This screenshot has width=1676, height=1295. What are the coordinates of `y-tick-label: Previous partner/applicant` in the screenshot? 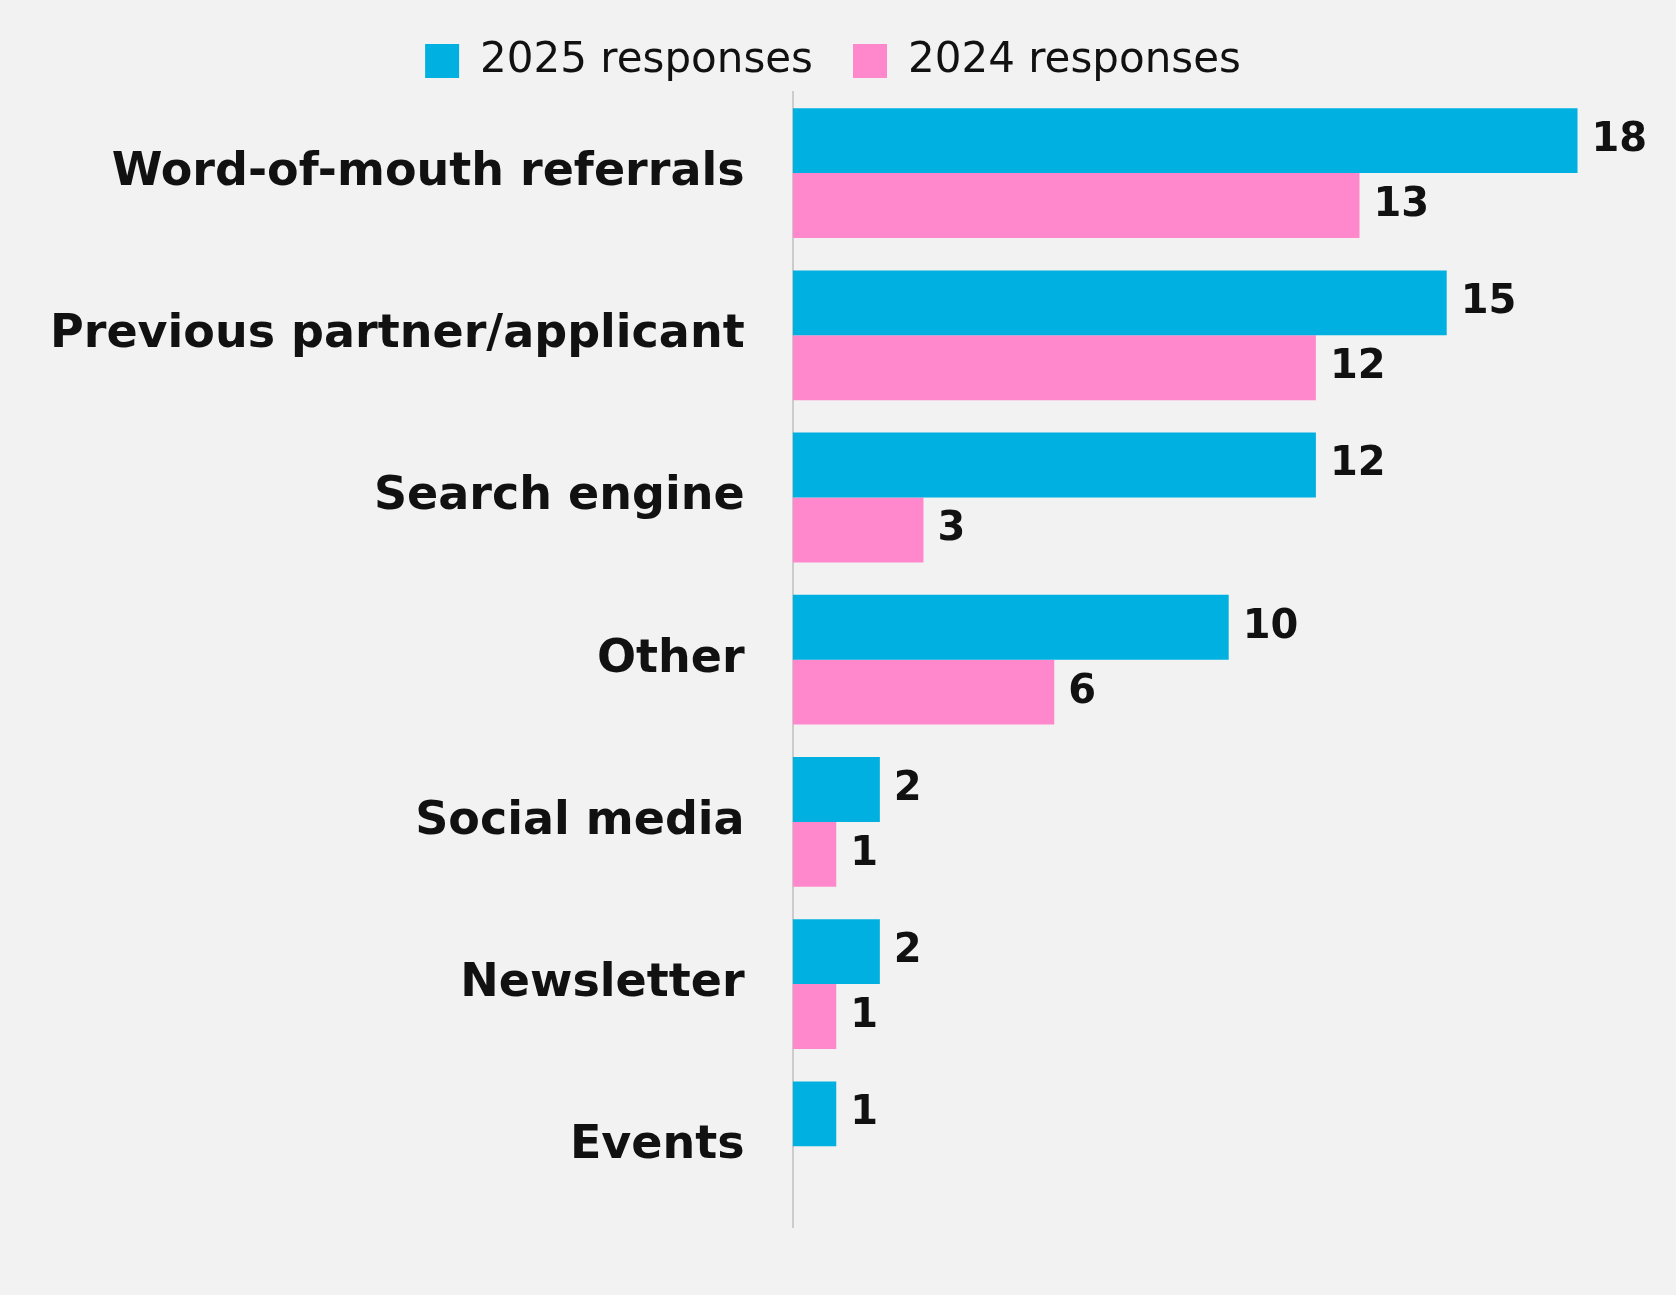 It's located at (397, 331).